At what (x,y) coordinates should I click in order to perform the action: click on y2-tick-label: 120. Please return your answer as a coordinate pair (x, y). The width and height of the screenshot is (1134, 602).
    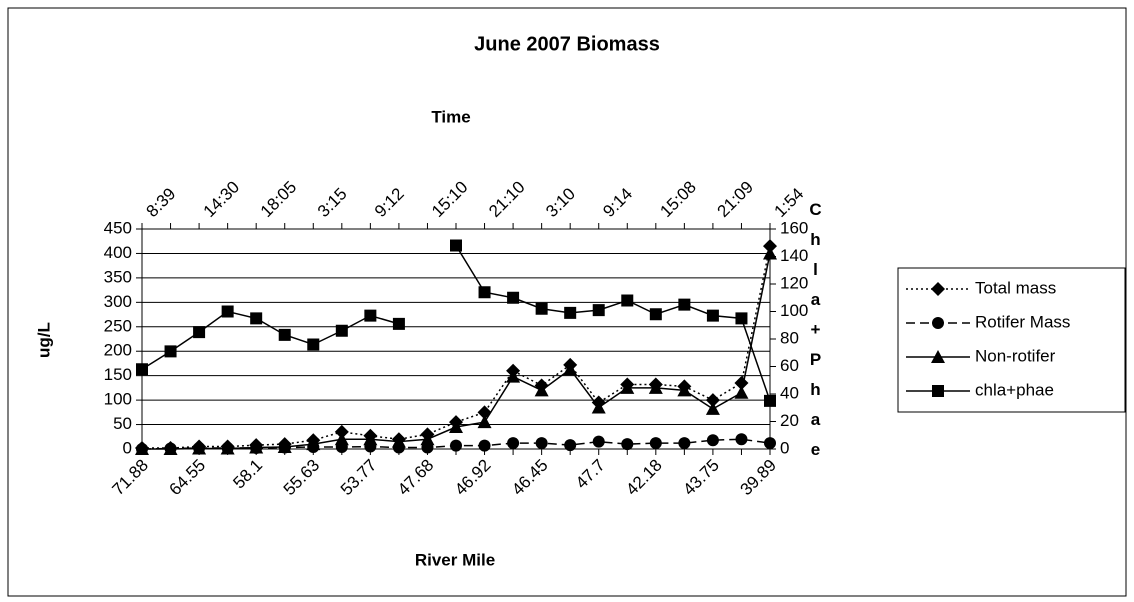
    Looking at the image, I should click on (794, 282).